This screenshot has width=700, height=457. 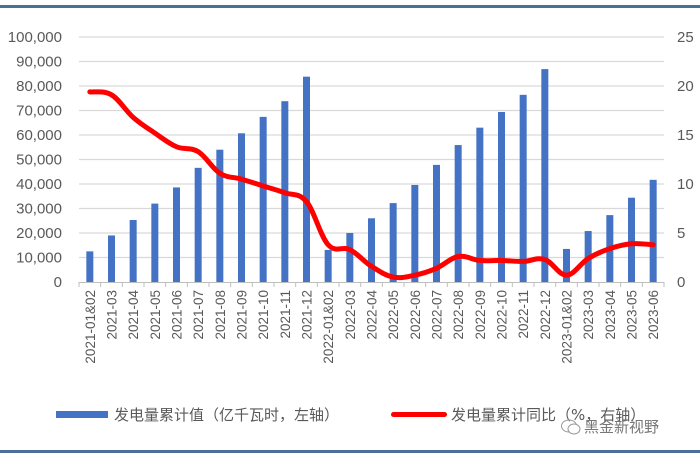 I want to click on watermark: 黑金新视野, so click(x=609, y=426).